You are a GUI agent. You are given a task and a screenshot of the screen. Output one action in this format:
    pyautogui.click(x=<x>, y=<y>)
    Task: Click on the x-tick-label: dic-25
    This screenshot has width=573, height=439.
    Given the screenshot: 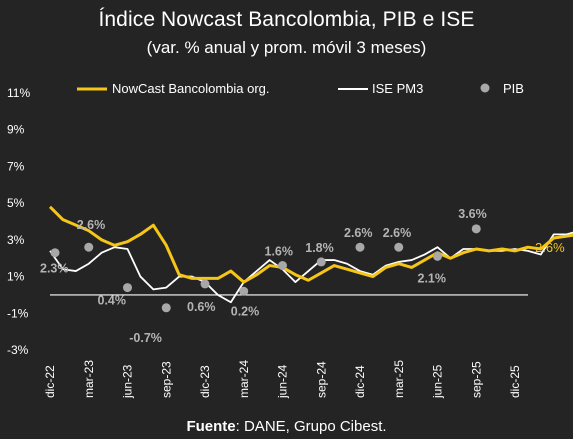 What is the action you would take?
    pyautogui.click(x=515, y=381)
    